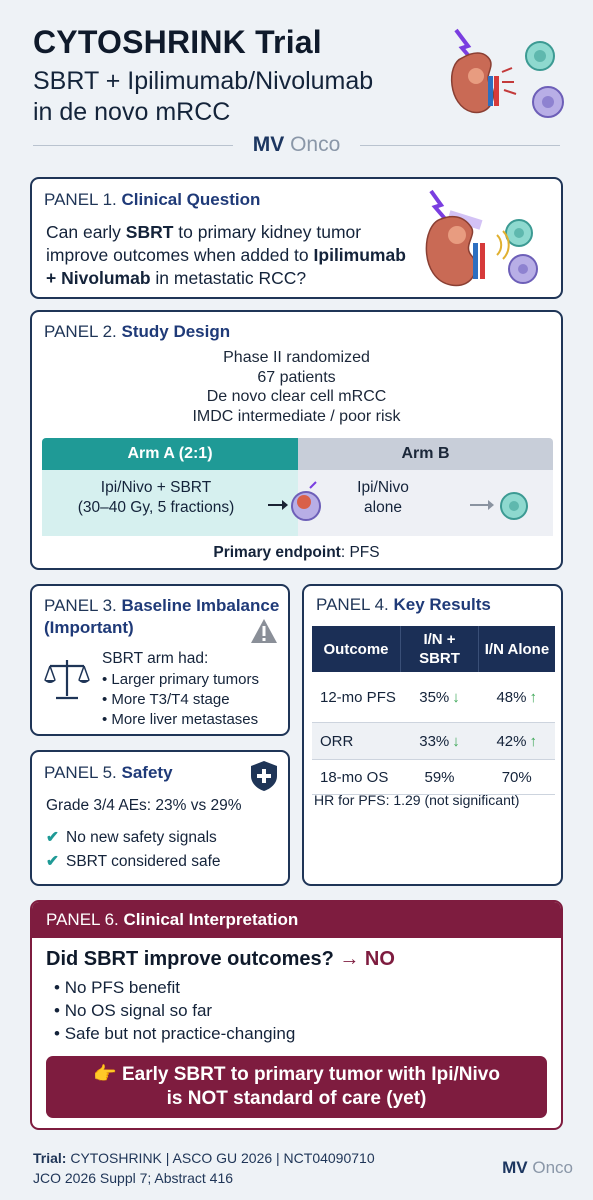 This screenshot has height=1200, width=593. I want to click on outcome-cell: 18-mo OS, so click(356, 777).